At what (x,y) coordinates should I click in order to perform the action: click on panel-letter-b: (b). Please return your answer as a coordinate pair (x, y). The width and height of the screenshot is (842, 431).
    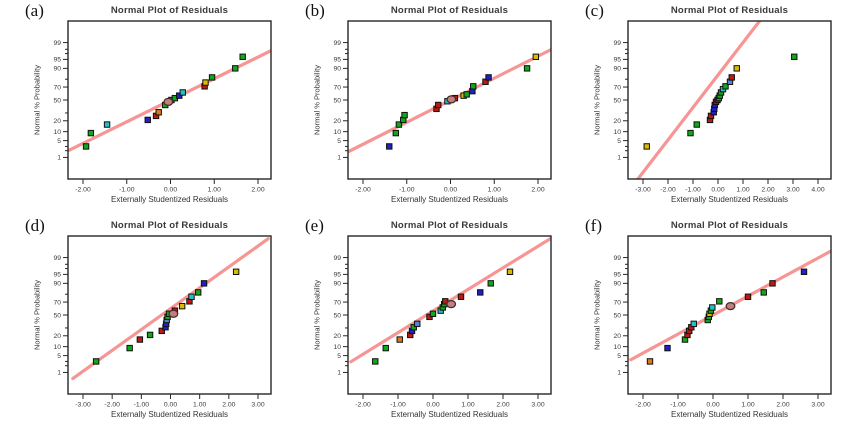
    Looking at the image, I should click on (315, 10).